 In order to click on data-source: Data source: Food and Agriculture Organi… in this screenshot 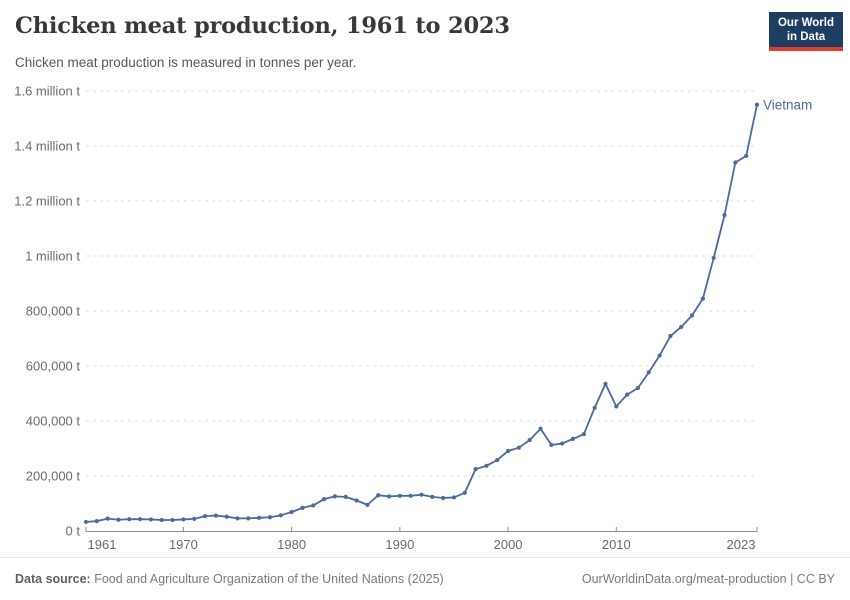, I will do `click(229, 579)`.